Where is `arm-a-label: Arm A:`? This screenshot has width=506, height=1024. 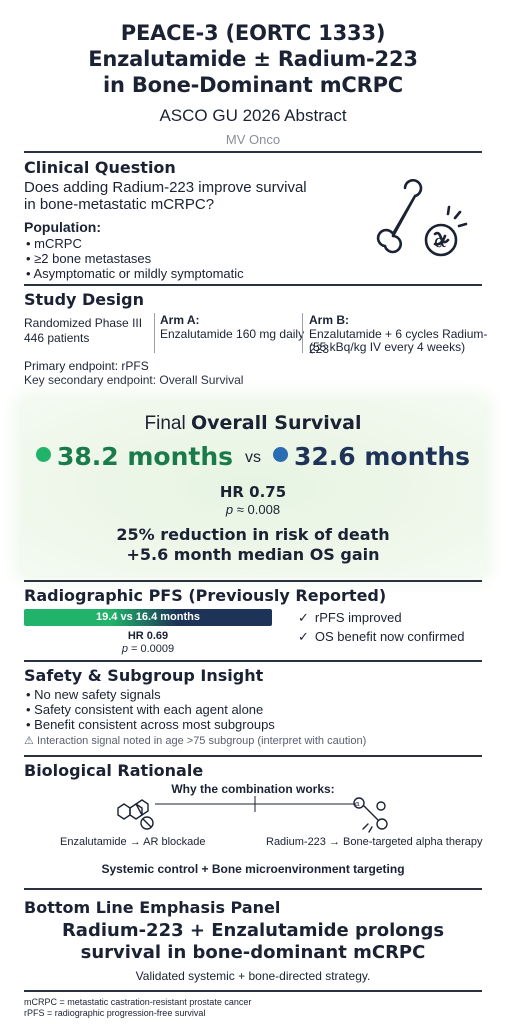 arm-a-label: Arm A: is located at coordinates (180, 320).